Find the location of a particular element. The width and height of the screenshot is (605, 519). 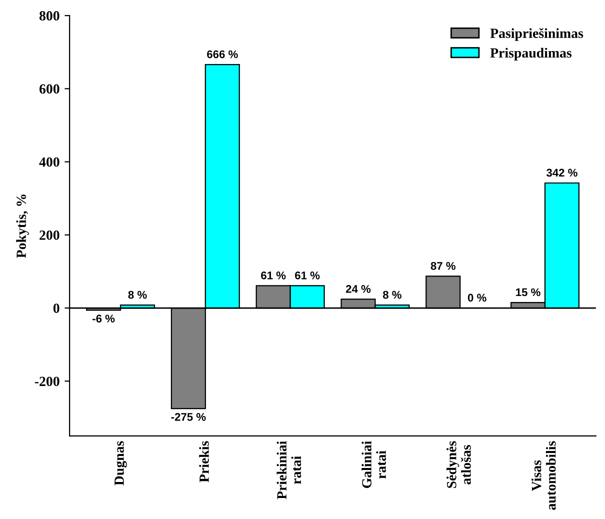

x-tick-label: Galiniai ratai is located at coordinates (374, 464).